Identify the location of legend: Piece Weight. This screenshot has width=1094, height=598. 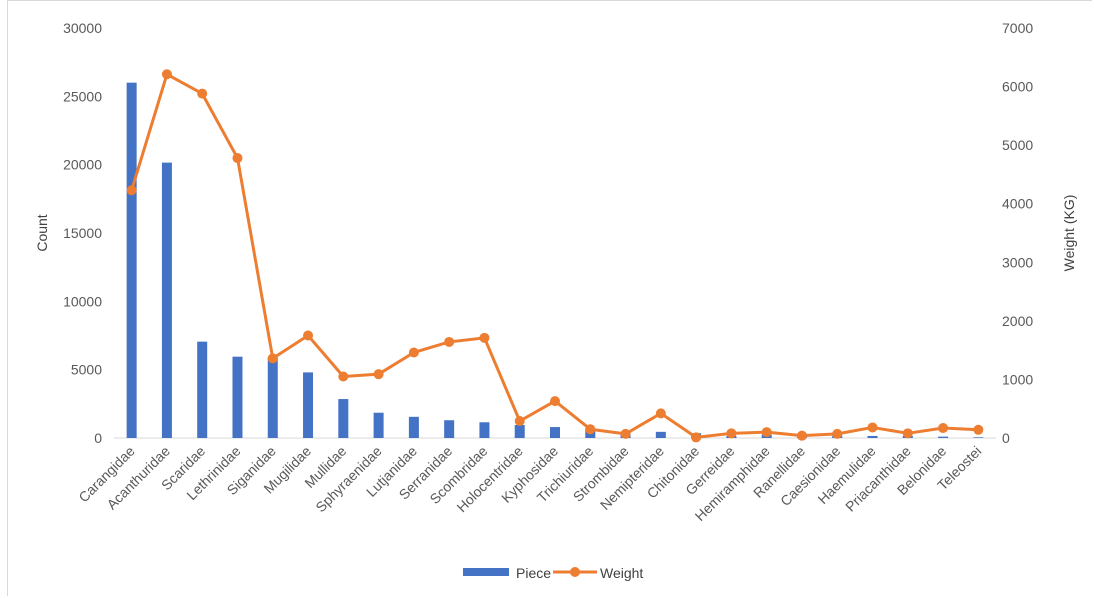
(553, 573).